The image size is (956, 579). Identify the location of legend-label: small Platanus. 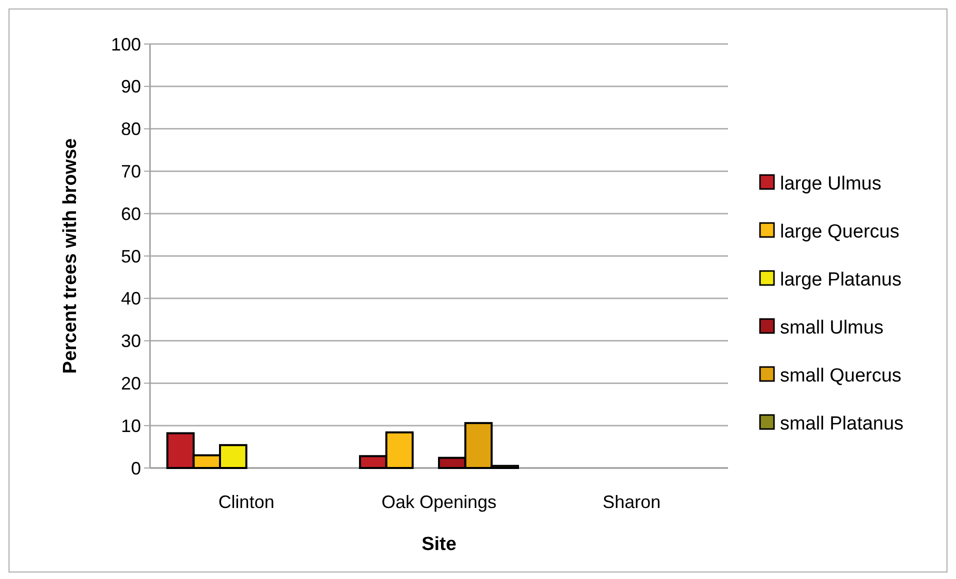
(842, 424).